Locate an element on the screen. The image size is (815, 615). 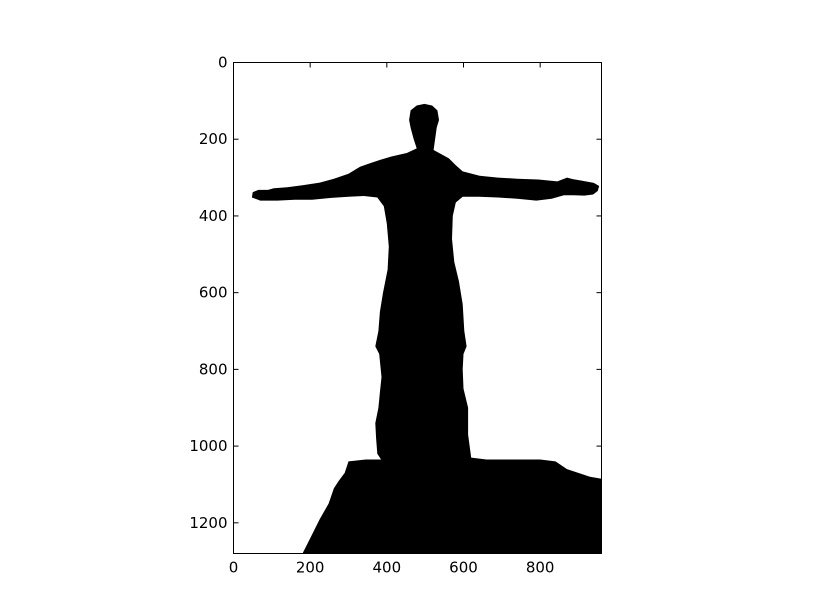
x-tick-label: 400 is located at coordinates (387, 568).